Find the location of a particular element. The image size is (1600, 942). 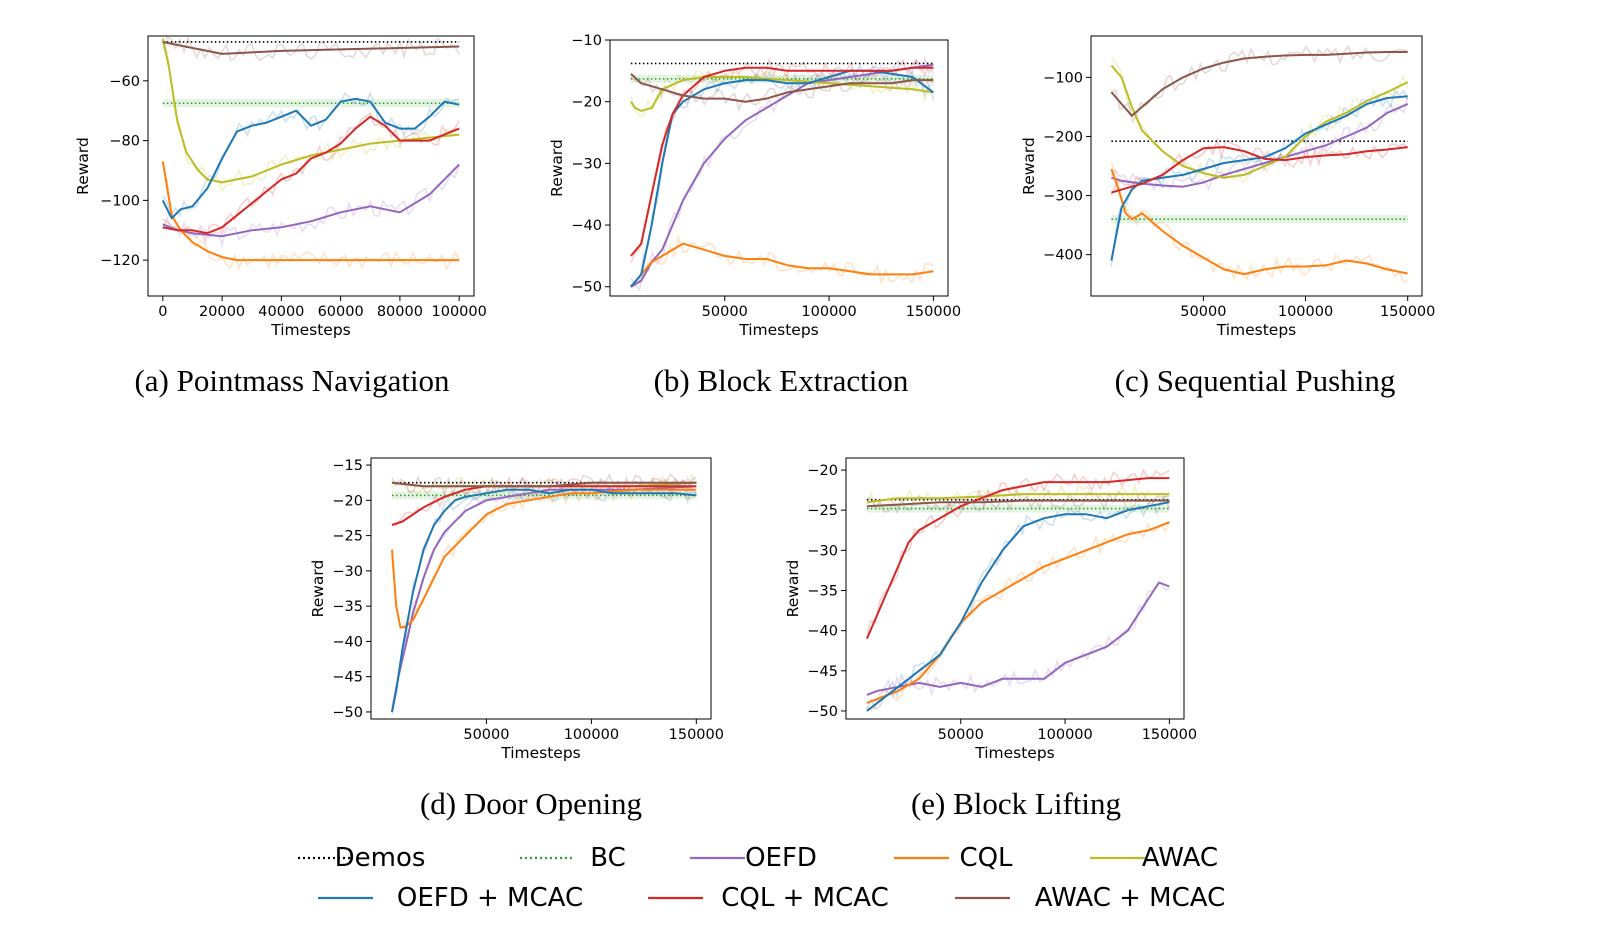

y-tick-label: −10 is located at coordinates (586, 41).